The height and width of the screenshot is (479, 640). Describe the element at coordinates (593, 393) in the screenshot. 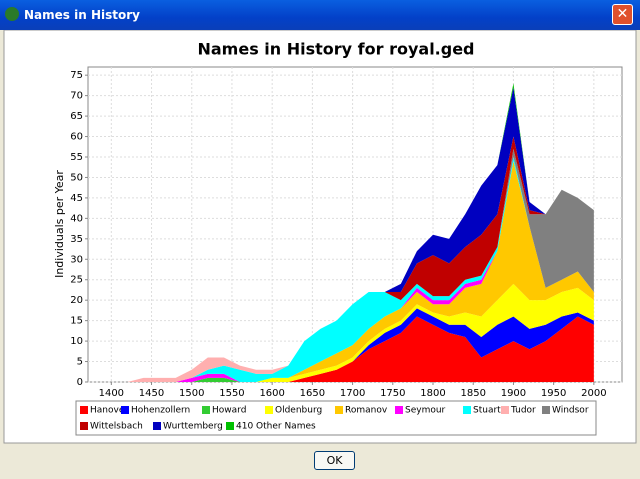

I see `x-tick-label: 2000` at that location.